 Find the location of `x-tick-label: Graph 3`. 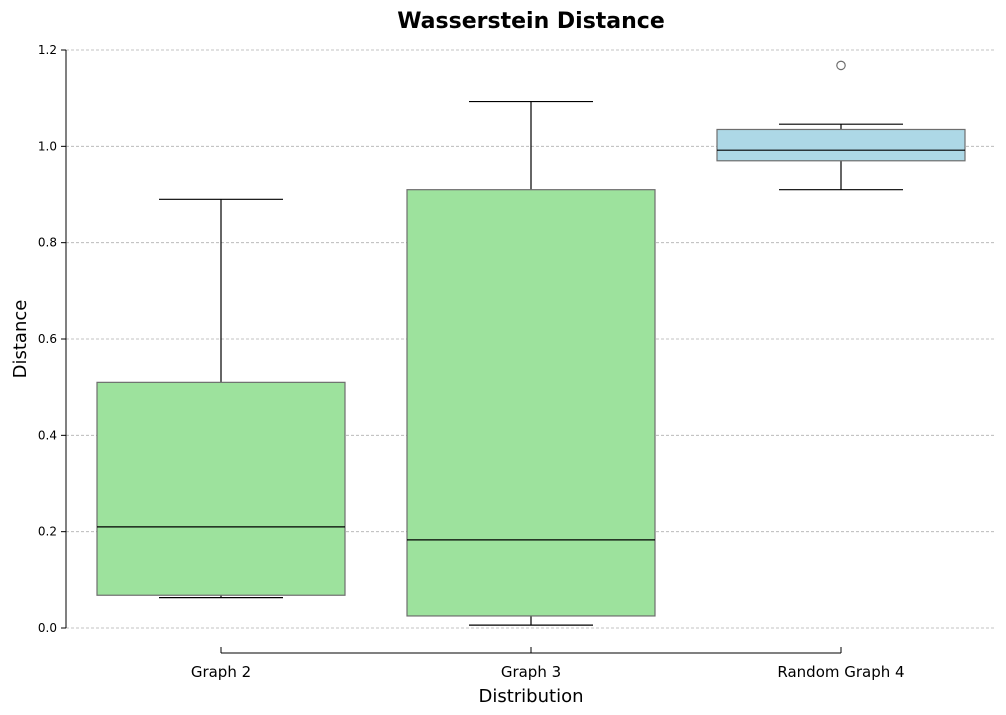

x-tick-label: Graph 3 is located at coordinates (531, 672).